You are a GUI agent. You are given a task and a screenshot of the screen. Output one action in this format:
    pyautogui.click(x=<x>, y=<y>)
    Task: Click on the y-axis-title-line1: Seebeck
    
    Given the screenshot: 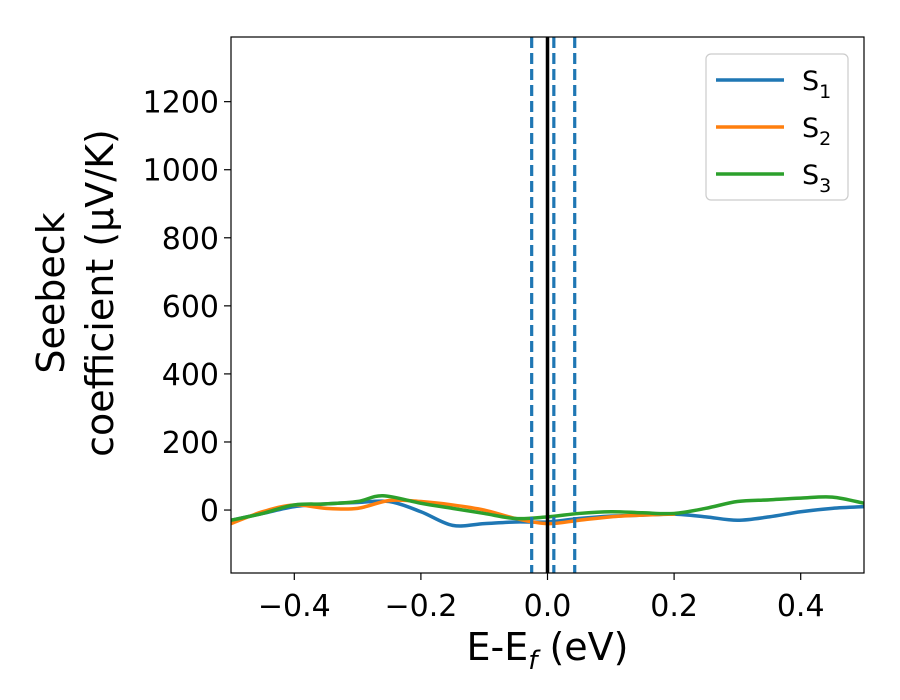 What is the action you would take?
    pyautogui.click(x=51, y=292)
    